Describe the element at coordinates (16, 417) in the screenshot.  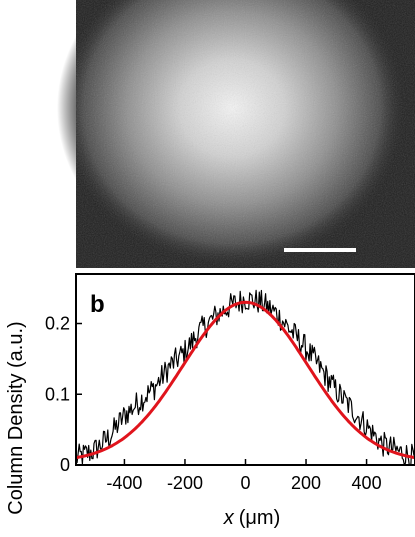
I see `y-axis-title: Column Density (a.u.)` at that location.